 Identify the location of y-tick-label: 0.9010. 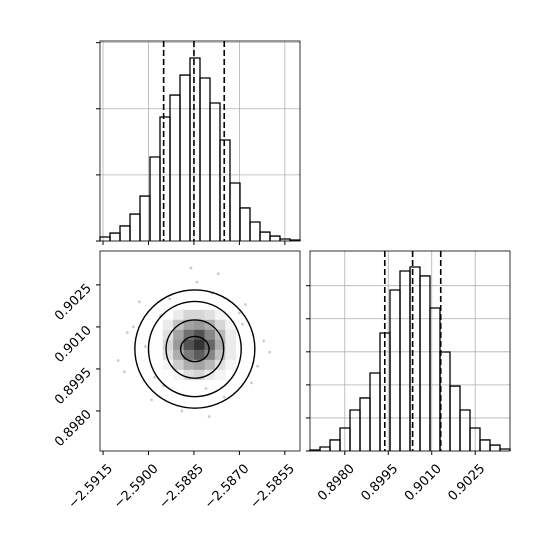
(73, 344).